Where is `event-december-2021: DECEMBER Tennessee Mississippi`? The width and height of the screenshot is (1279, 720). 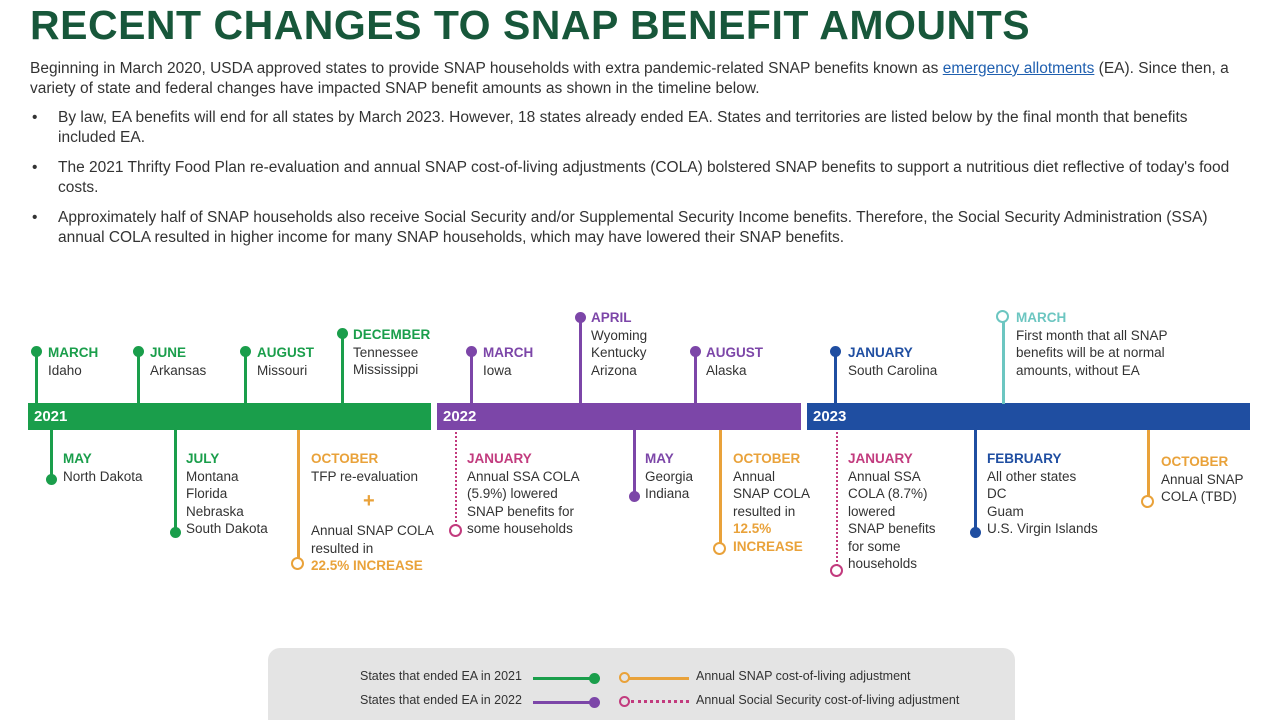 event-december-2021: DECEMBER Tennessee Mississippi is located at coordinates (391, 352).